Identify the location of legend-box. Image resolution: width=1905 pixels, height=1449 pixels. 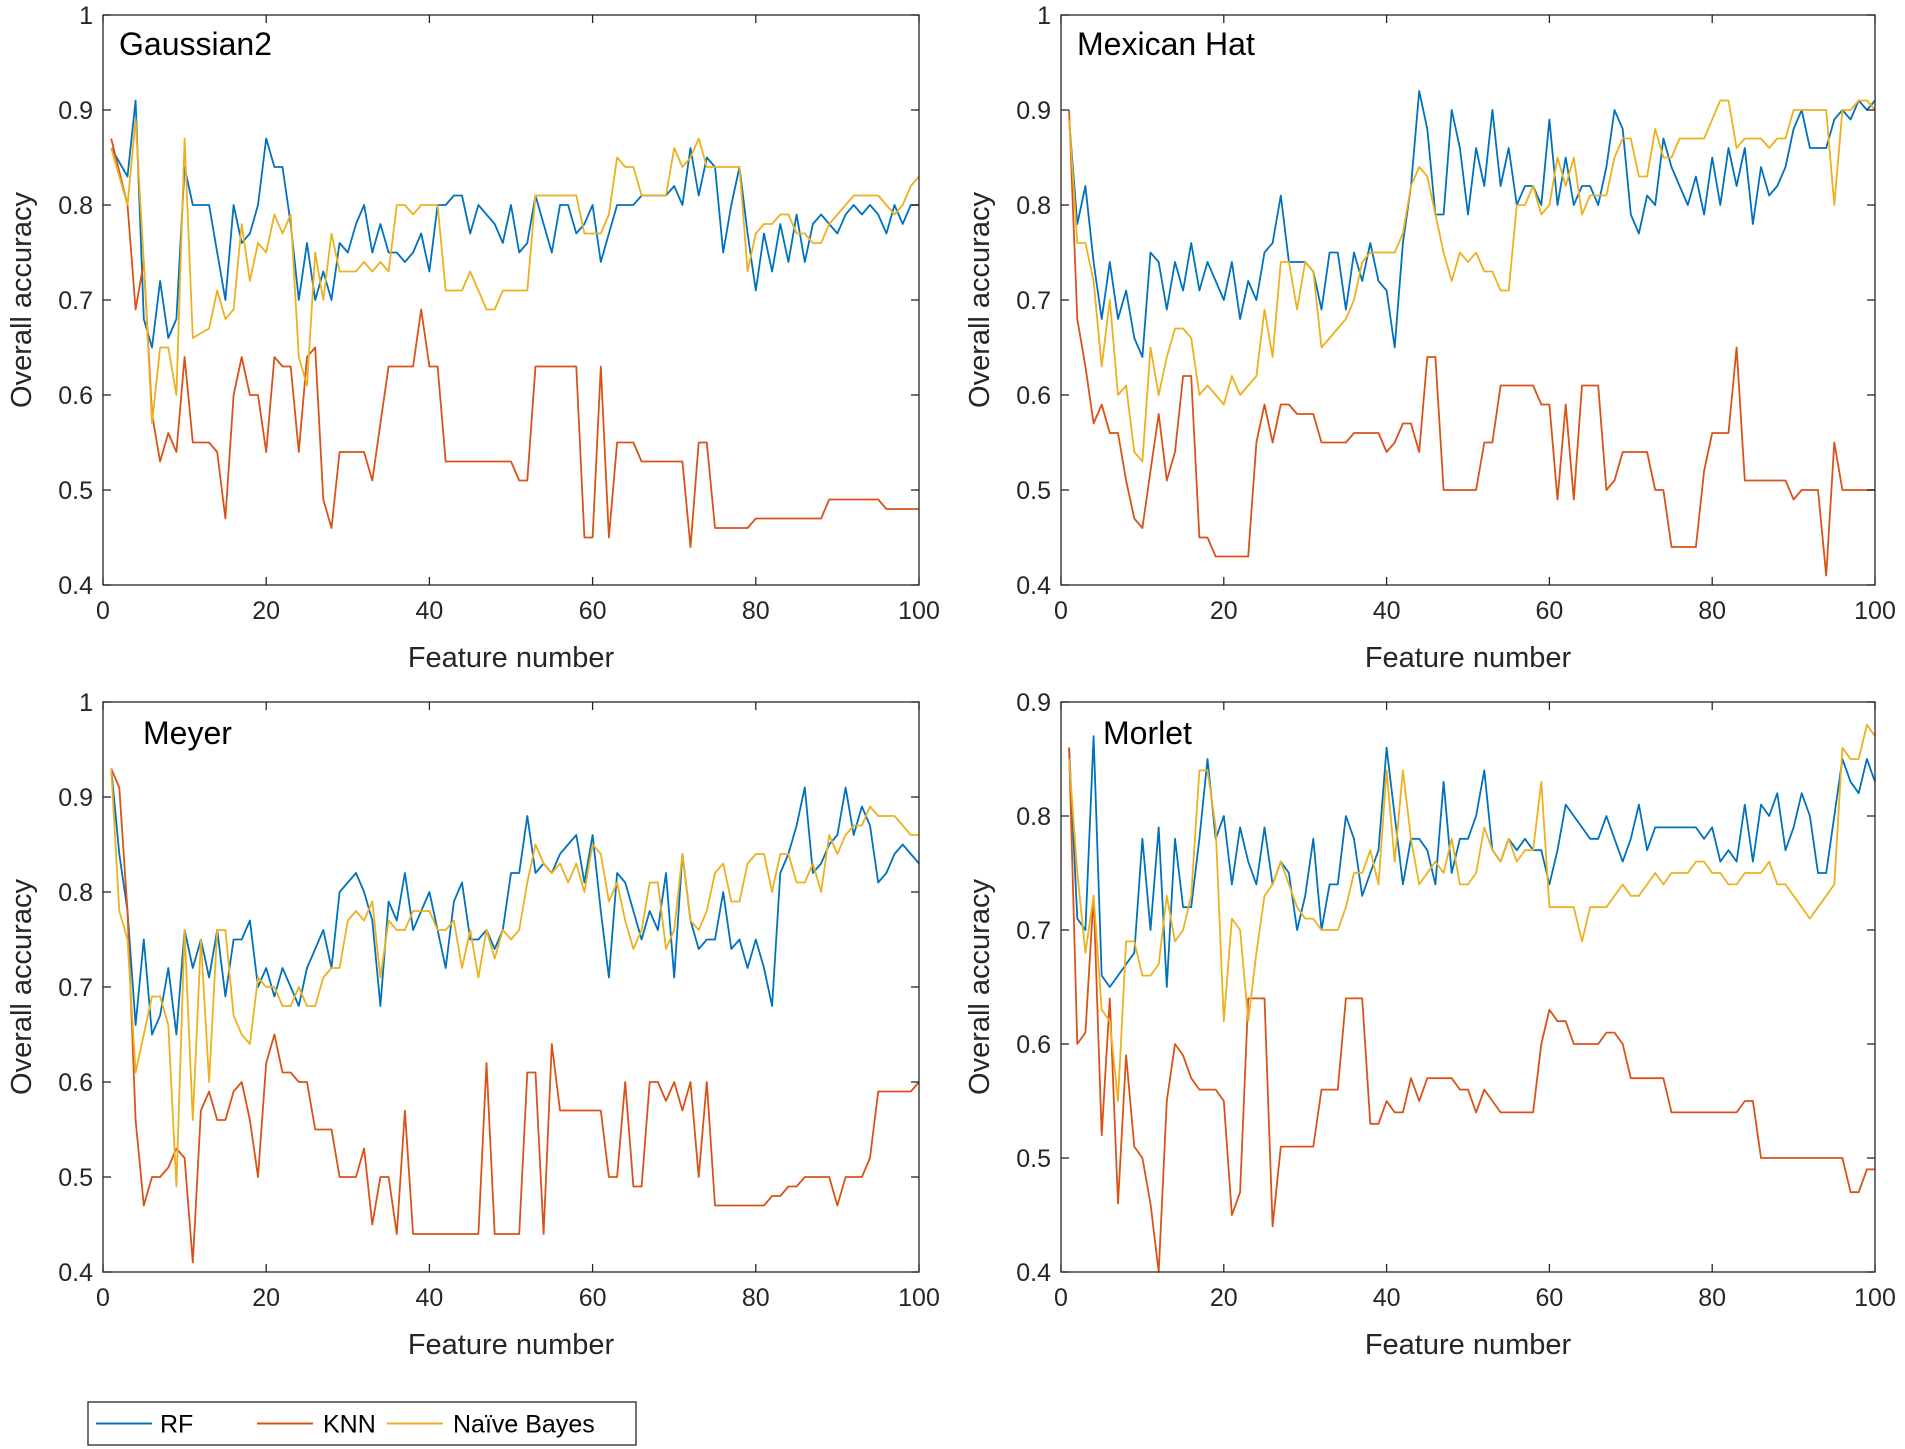
(362, 1423).